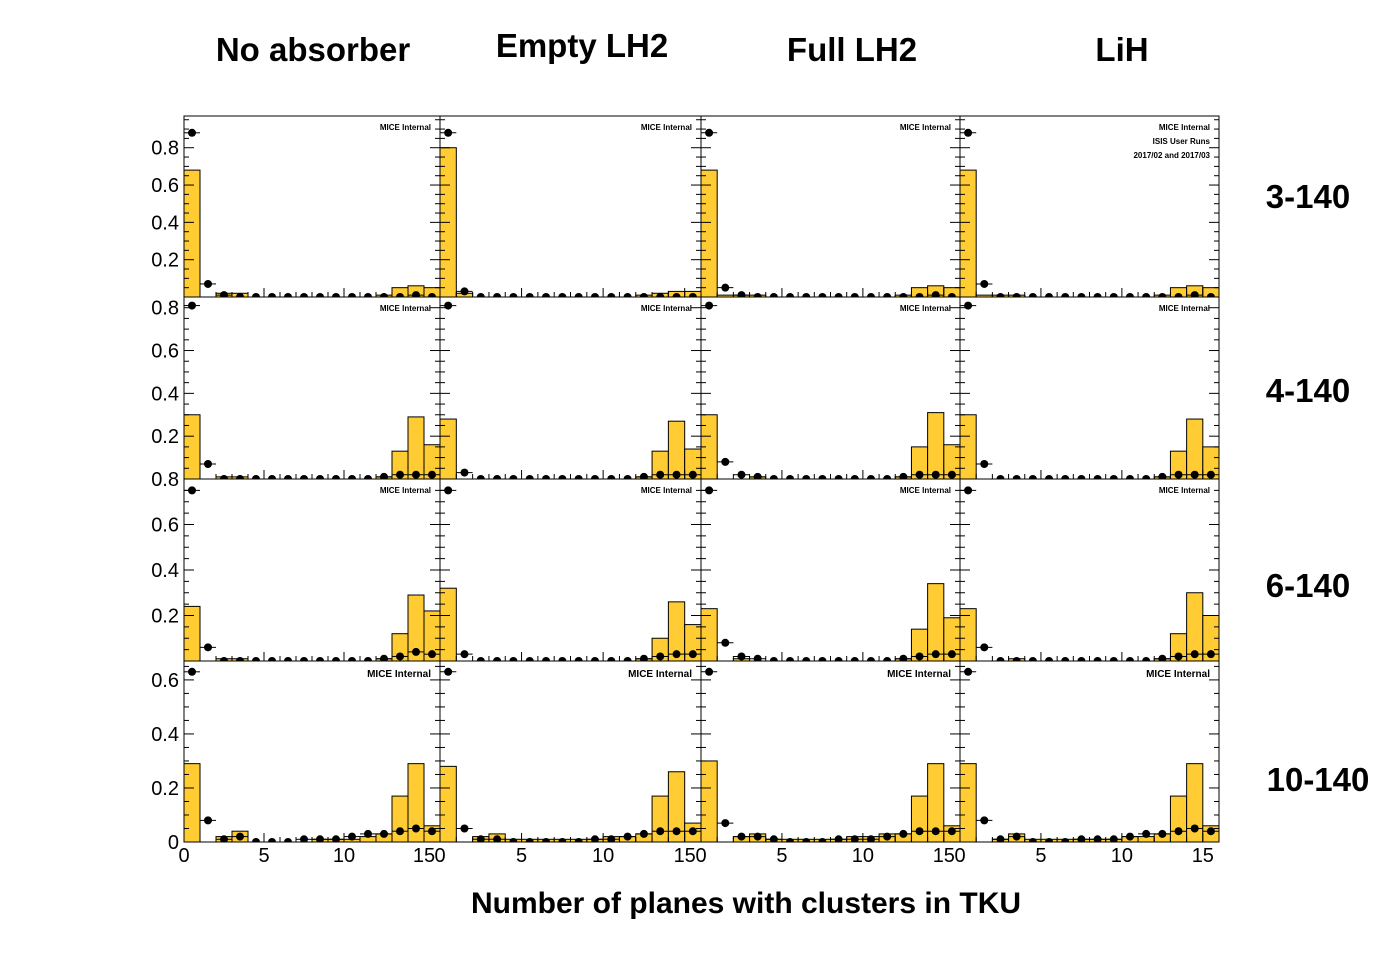 Image resolution: width=1396 pixels, height=972 pixels. I want to click on x-tick-label: 0, so click(439, 856).